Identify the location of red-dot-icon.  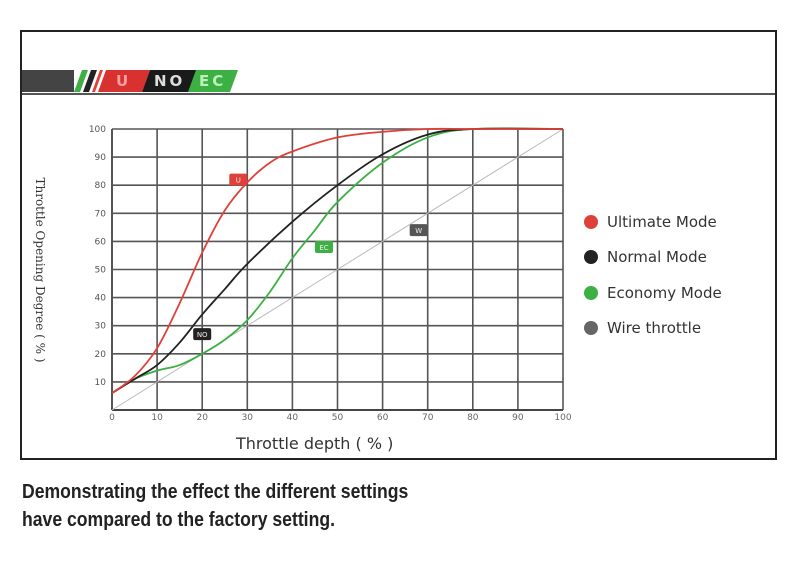
(591, 222).